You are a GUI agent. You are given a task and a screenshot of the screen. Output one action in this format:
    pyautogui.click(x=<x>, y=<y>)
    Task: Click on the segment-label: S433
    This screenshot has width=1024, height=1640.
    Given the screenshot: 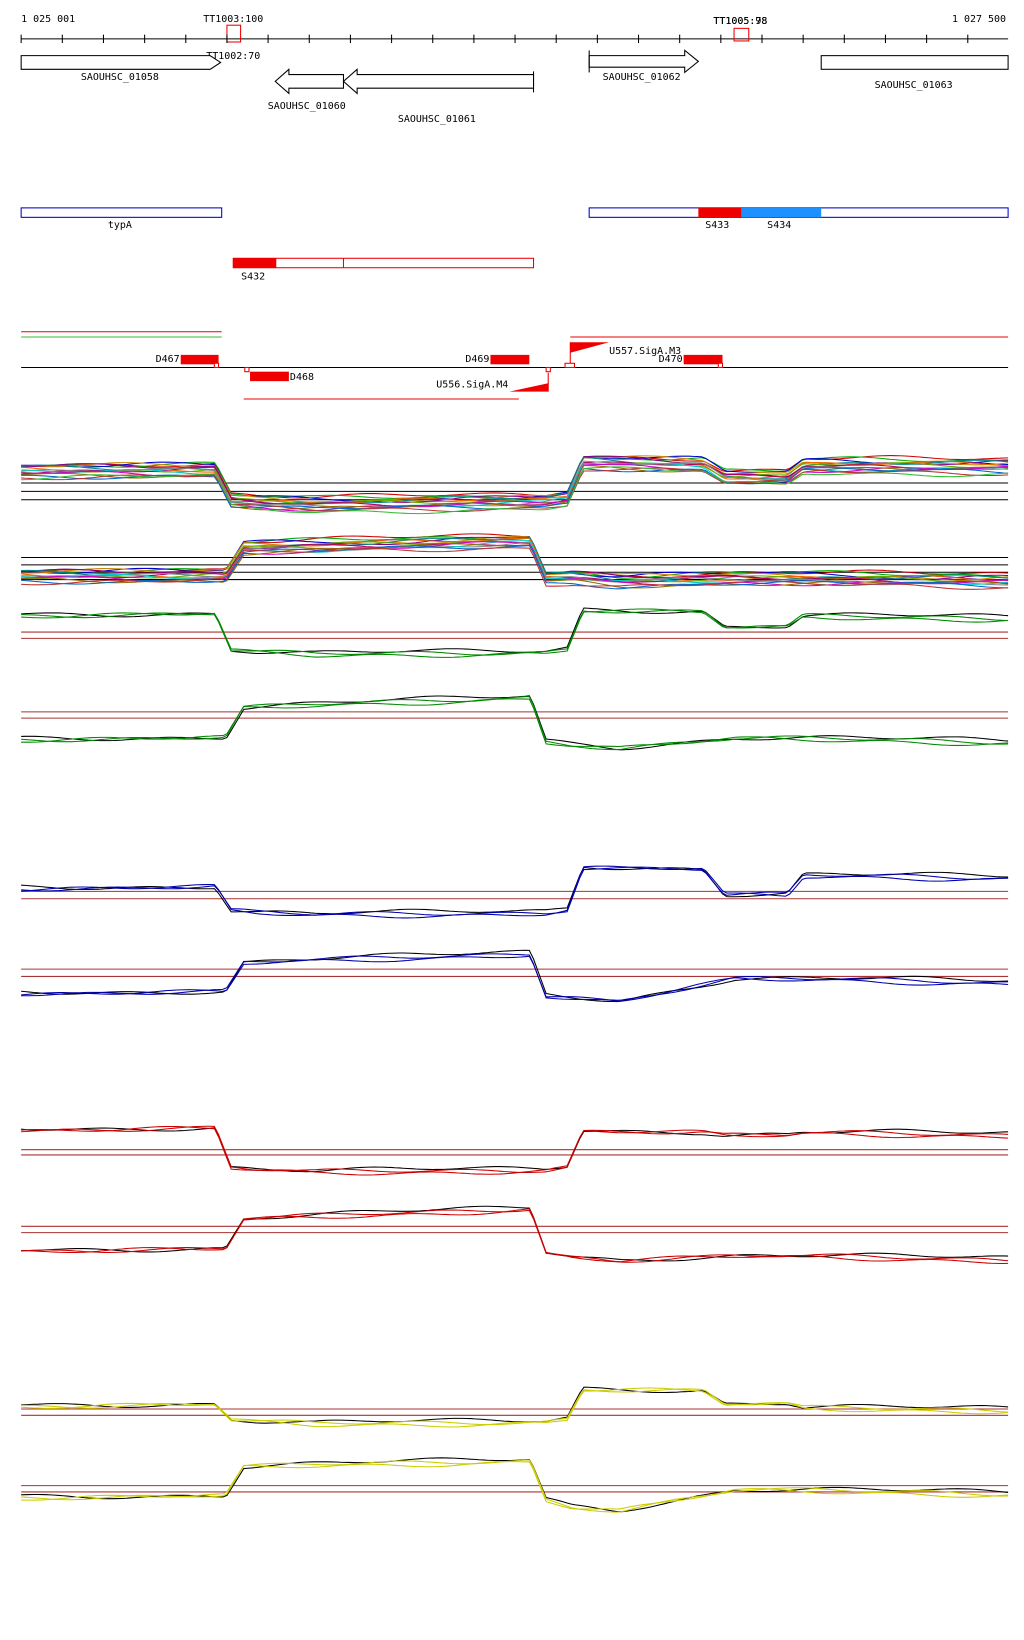 What is the action you would take?
    pyautogui.click(x=717, y=225)
    